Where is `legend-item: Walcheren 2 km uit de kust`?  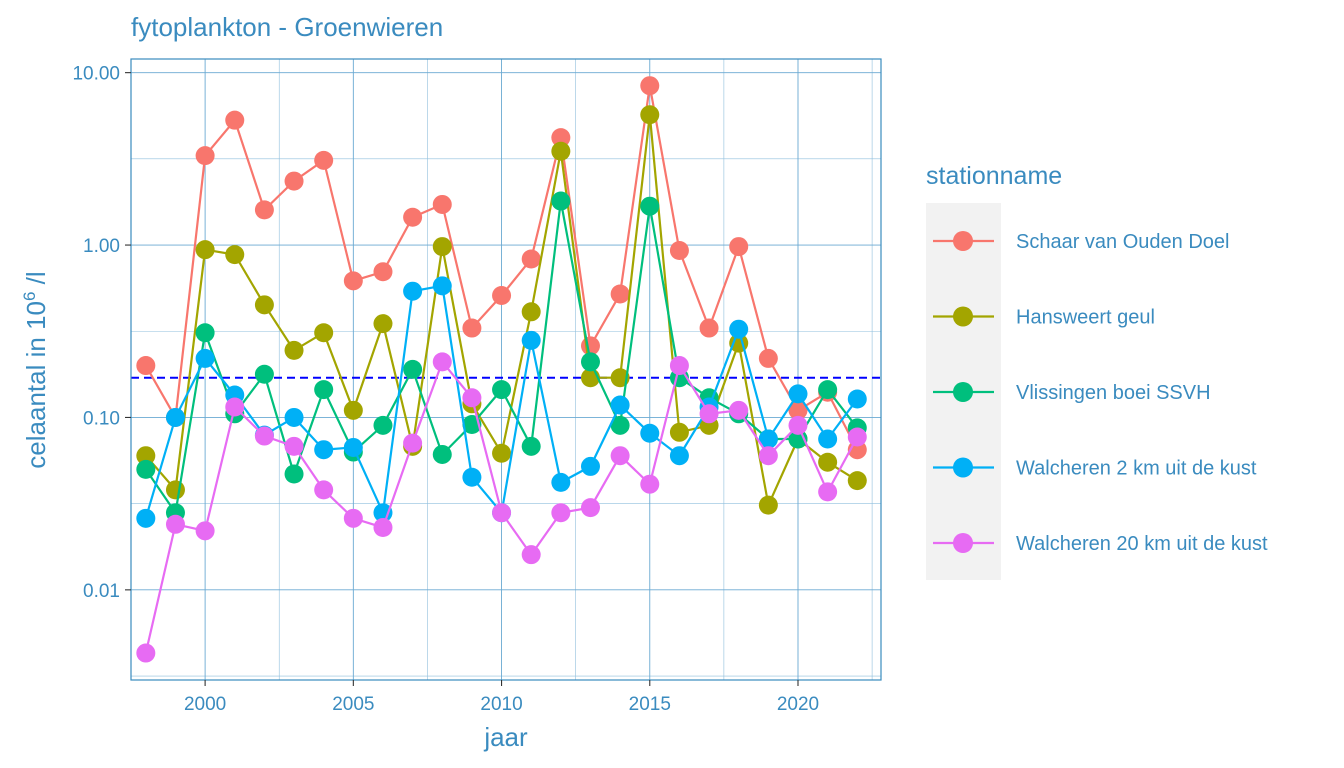 legend-item: Walcheren 2 km uit de kust is located at coordinates (1095, 468).